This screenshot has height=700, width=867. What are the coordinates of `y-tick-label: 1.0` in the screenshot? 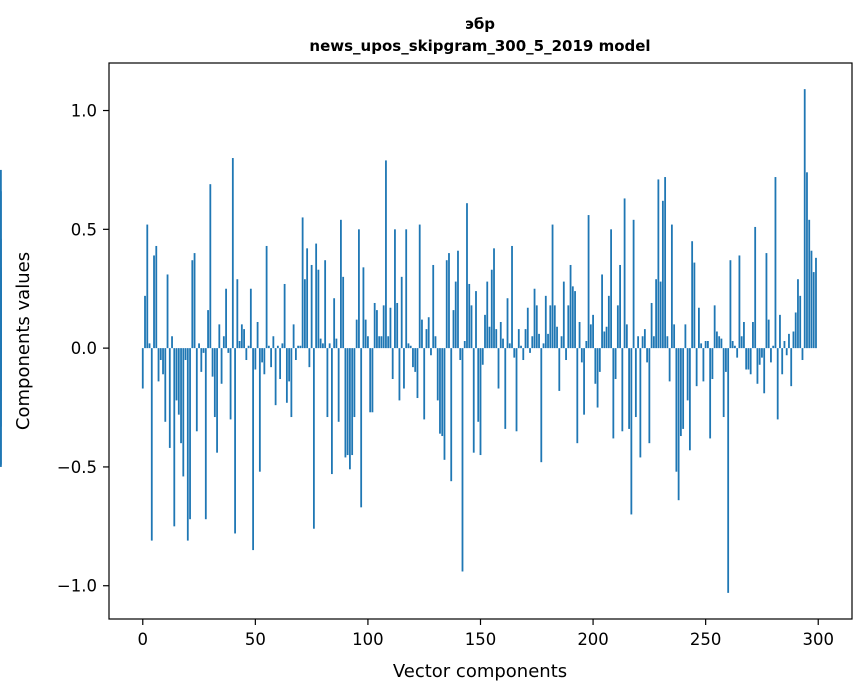 It's located at (84, 111).